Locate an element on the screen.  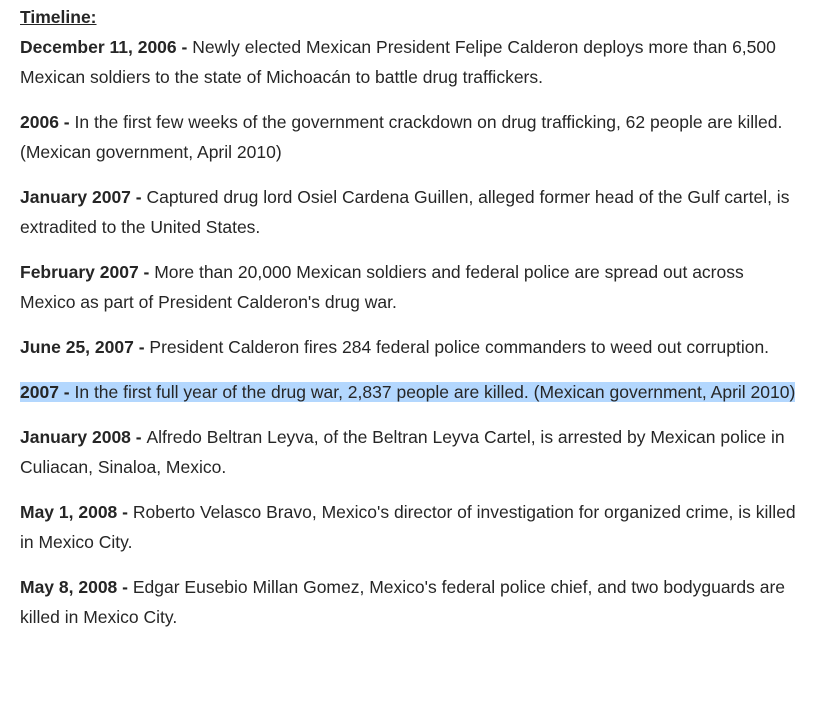
entry-date: May 8, 2008 - is located at coordinates (76, 587).